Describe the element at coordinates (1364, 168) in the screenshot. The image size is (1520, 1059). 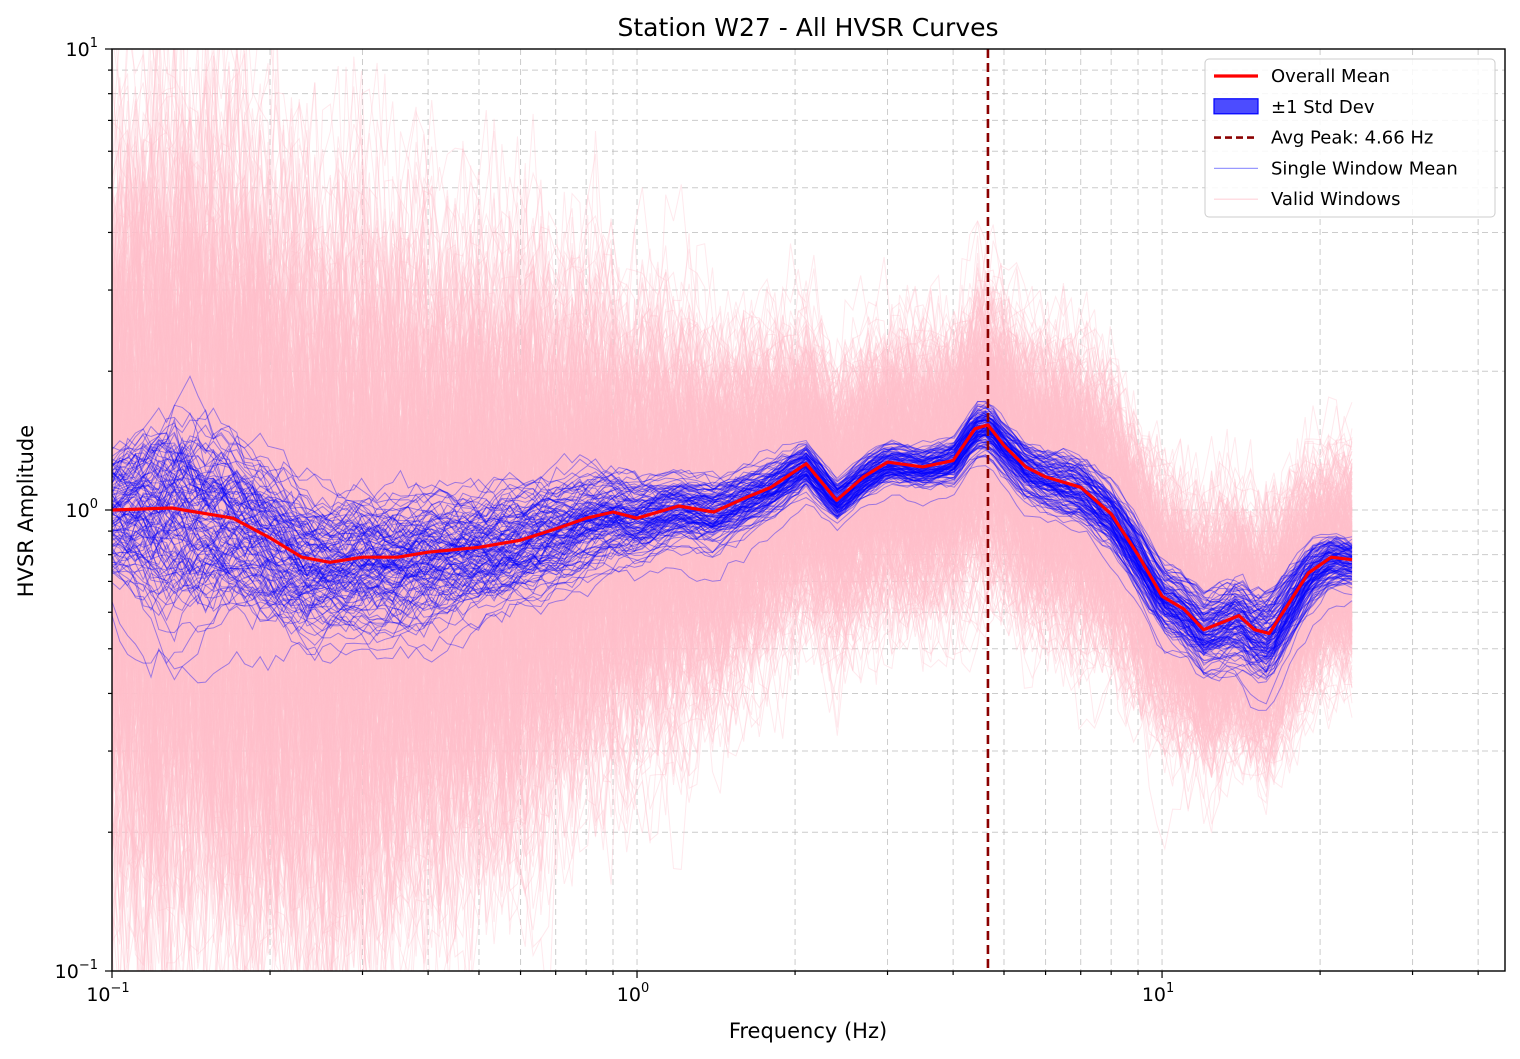
I see `legend-label: Single Window Mean` at that location.